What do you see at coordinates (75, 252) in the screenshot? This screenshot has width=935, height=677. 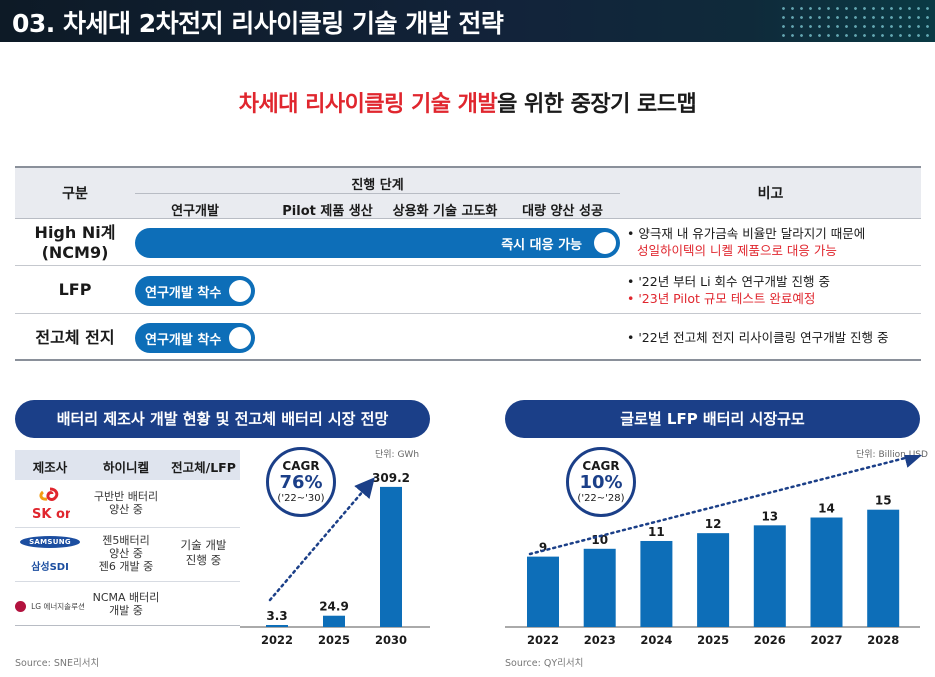 I see `row-label-line-2: (NCM9)` at bounding box center [75, 252].